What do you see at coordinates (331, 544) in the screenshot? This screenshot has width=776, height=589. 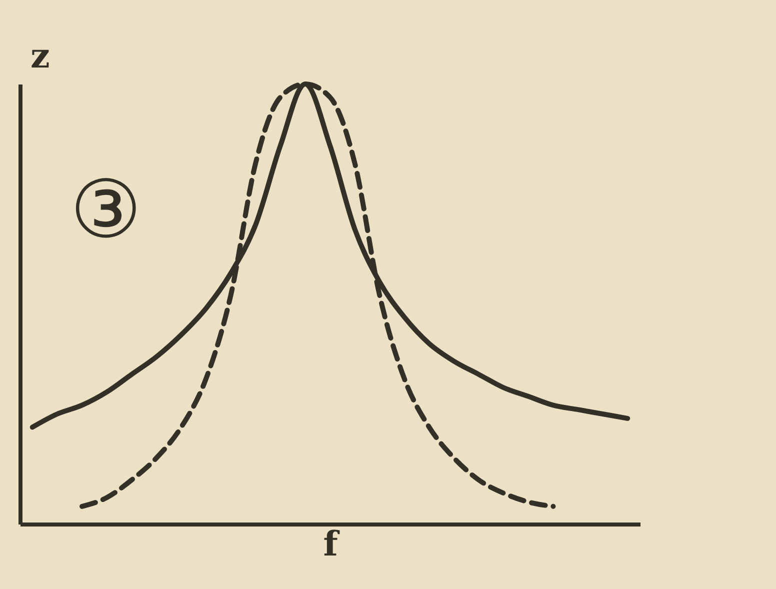 I see `x-axis-title: f` at bounding box center [331, 544].